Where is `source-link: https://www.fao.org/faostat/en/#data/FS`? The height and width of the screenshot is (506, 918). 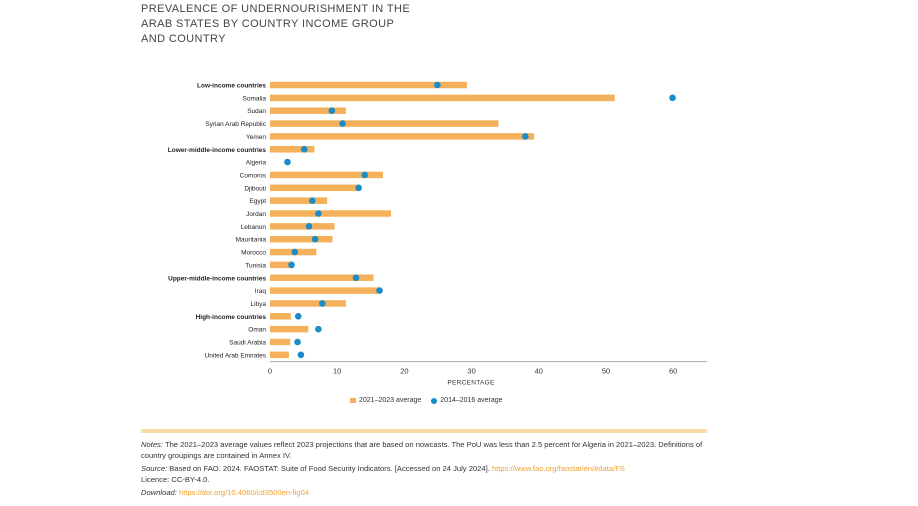
source-link: https://www.fao.org/faostat/en/#data/FS is located at coordinates (558, 468).